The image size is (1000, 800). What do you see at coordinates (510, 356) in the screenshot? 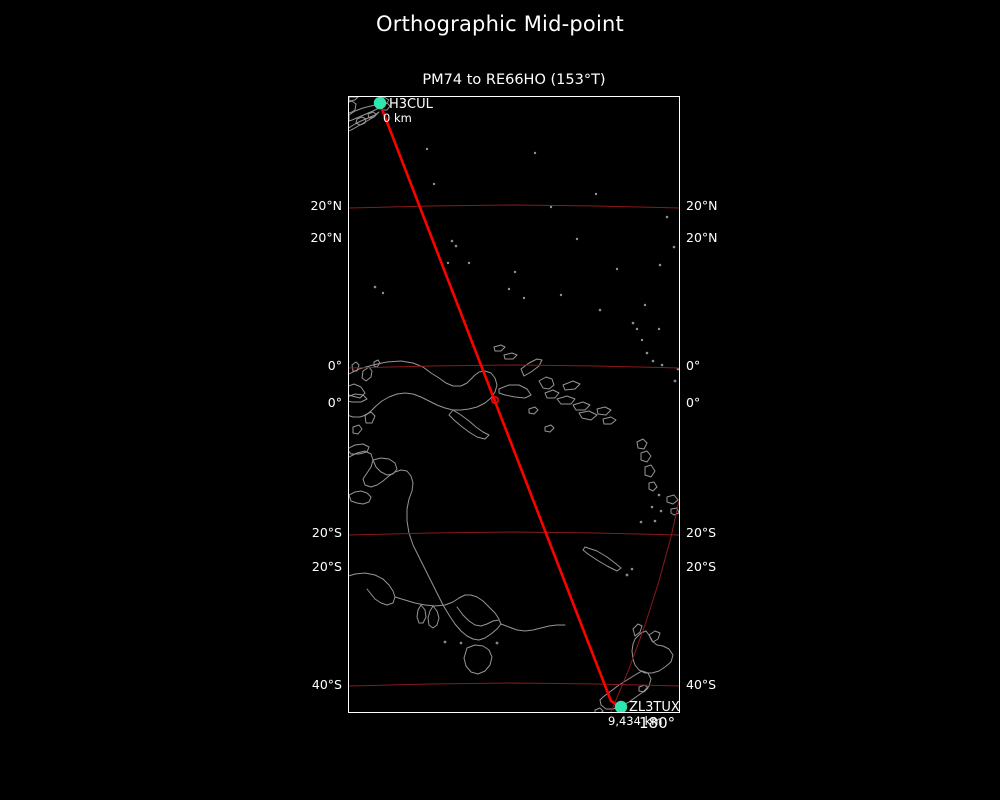
I see `coastline-manus` at bounding box center [510, 356].